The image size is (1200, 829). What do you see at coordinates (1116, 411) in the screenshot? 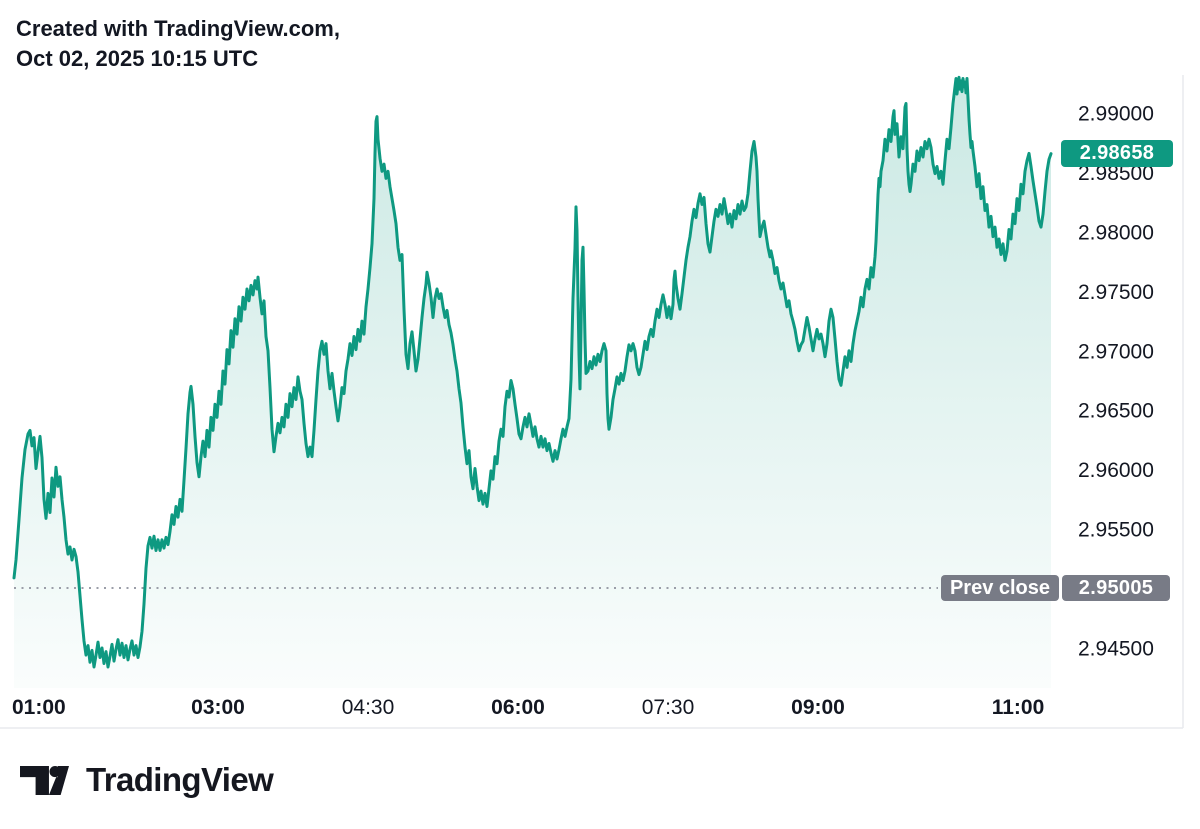
I see `y-axis-label: 2.96500` at bounding box center [1116, 411].